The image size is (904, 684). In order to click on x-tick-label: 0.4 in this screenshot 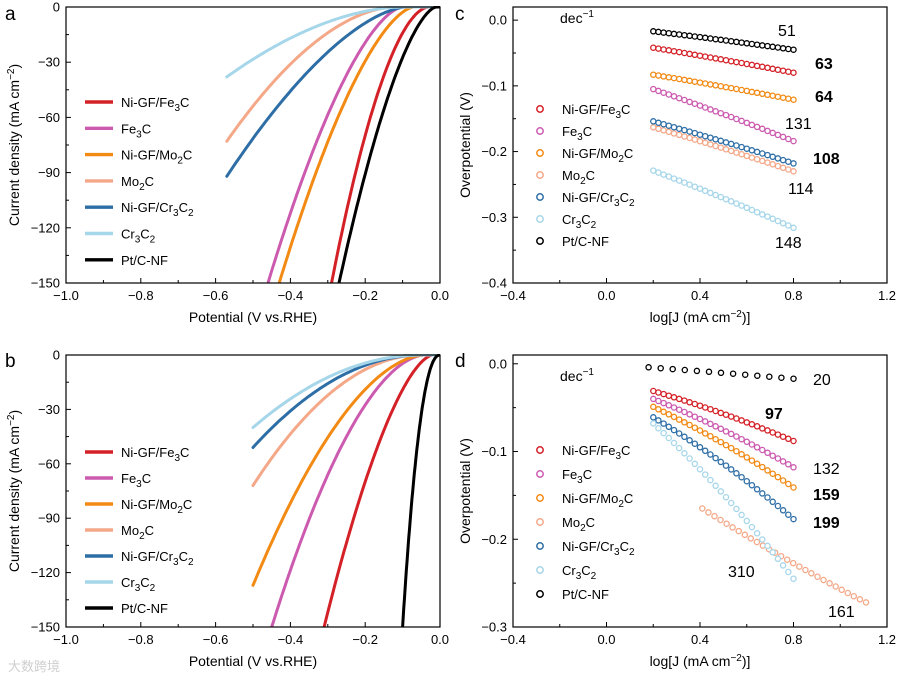, I will do `click(700, 639)`.